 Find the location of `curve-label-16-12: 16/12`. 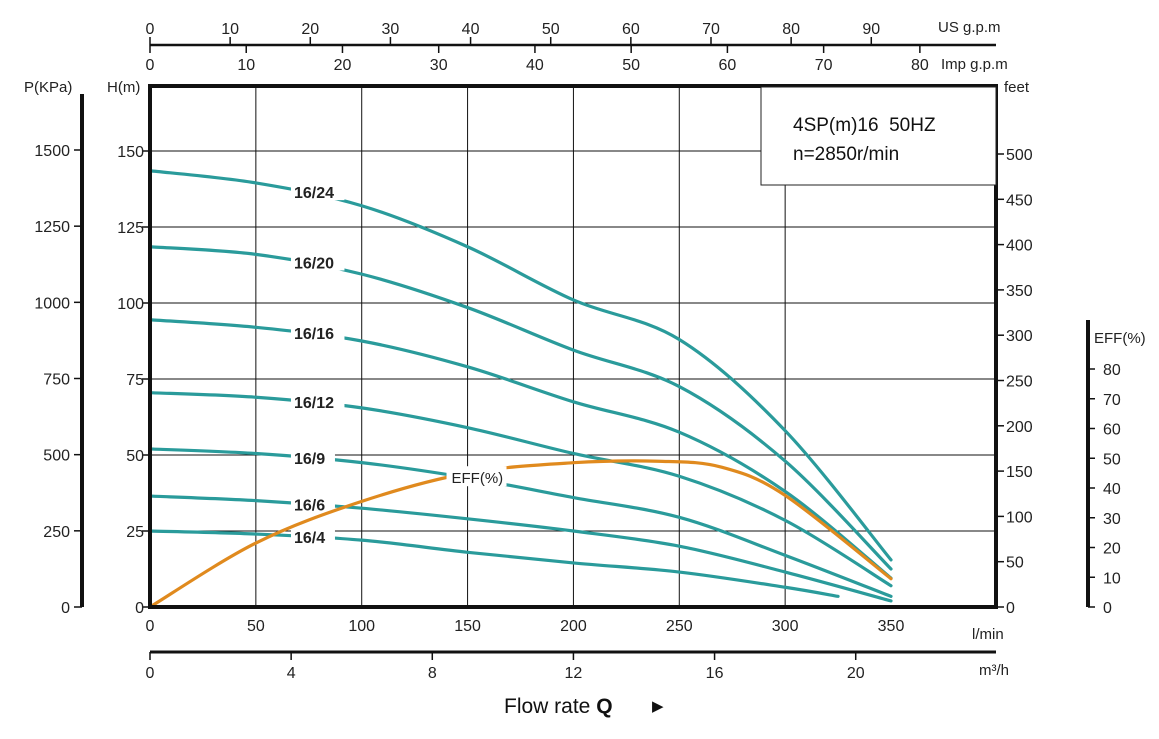

curve-label-16-12: 16/12 is located at coordinates (314, 403).